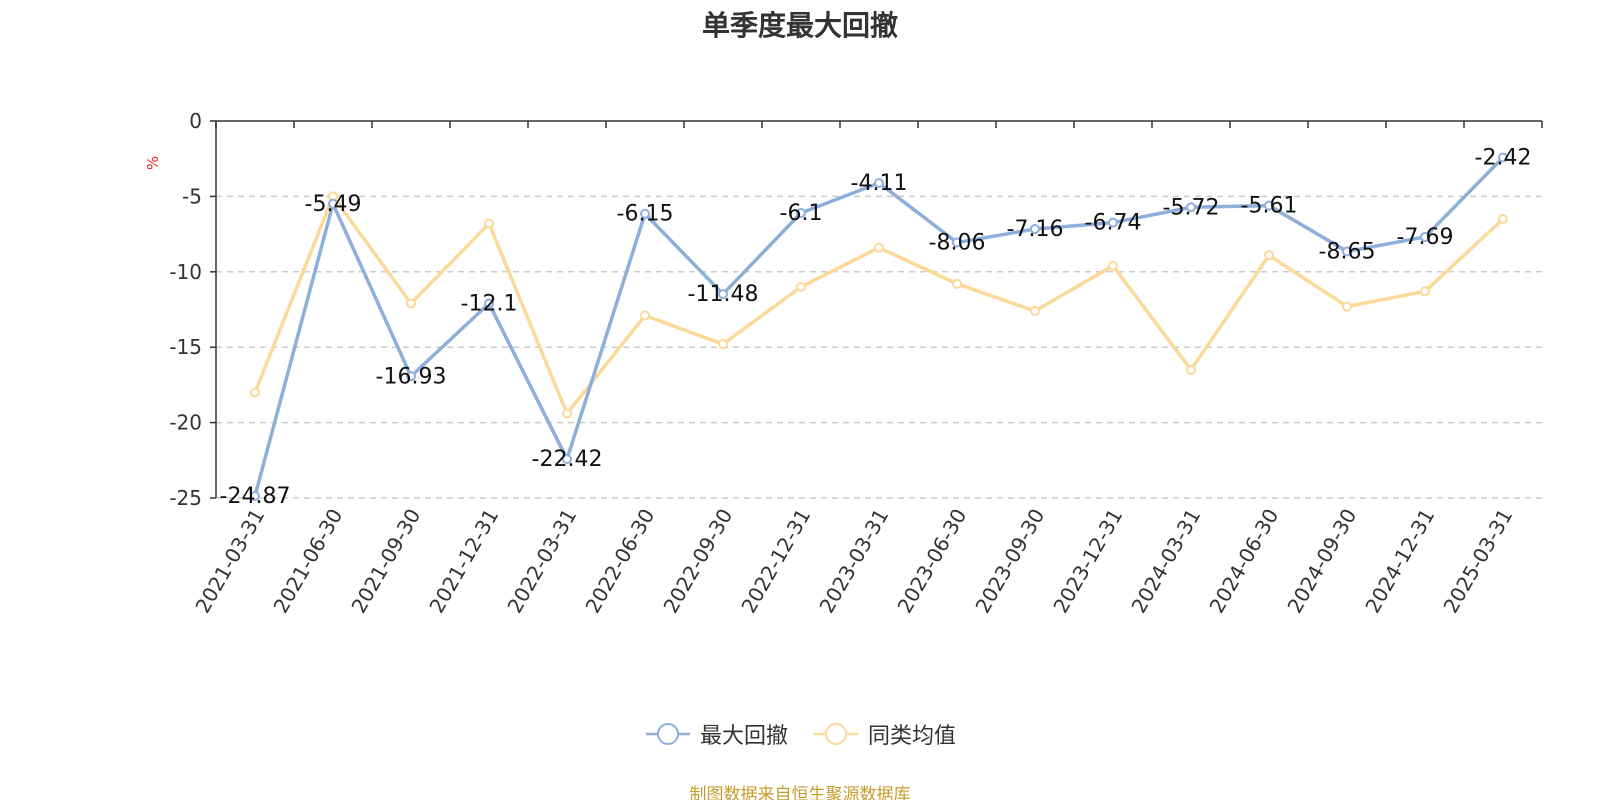 Image resolution: width=1600 pixels, height=800 pixels. I want to click on source-note: 制图数据来自恒生聚源数据库, so click(800, 792).